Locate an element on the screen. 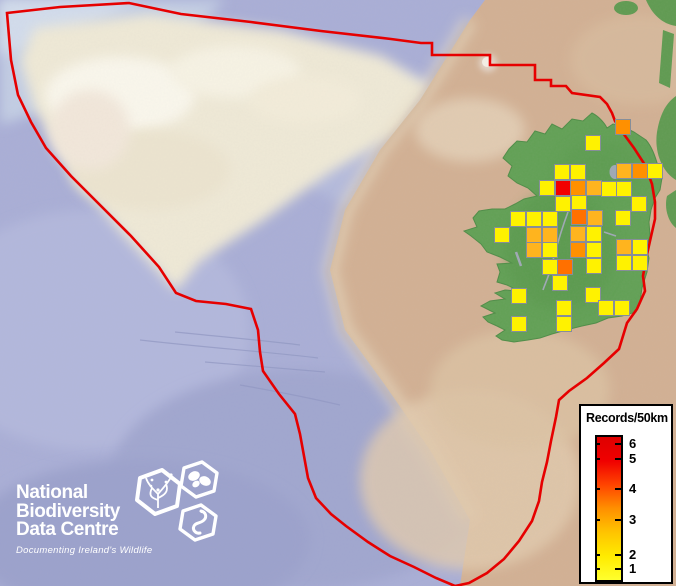 This screenshot has height=586, width=676. legend-tick-label: 5 is located at coordinates (633, 458).